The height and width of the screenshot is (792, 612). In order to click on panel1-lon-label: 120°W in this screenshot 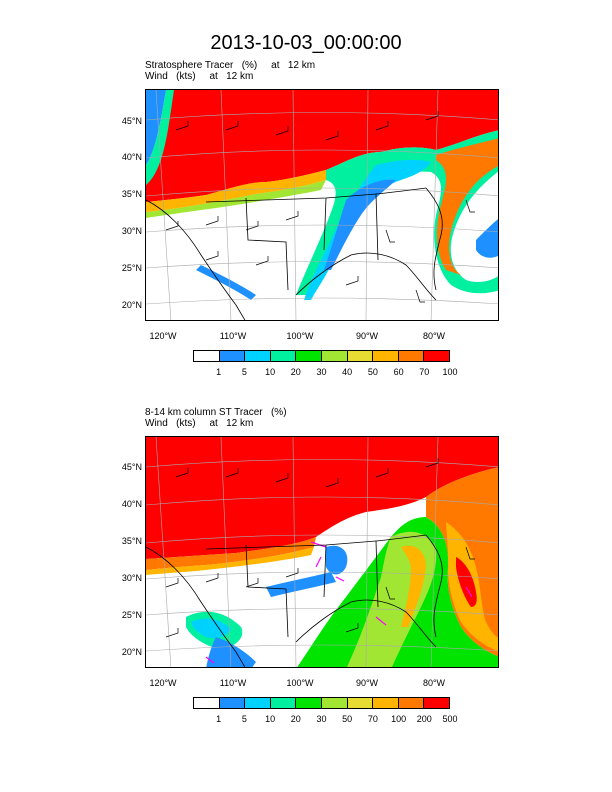, I will do `click(163, 336)`.